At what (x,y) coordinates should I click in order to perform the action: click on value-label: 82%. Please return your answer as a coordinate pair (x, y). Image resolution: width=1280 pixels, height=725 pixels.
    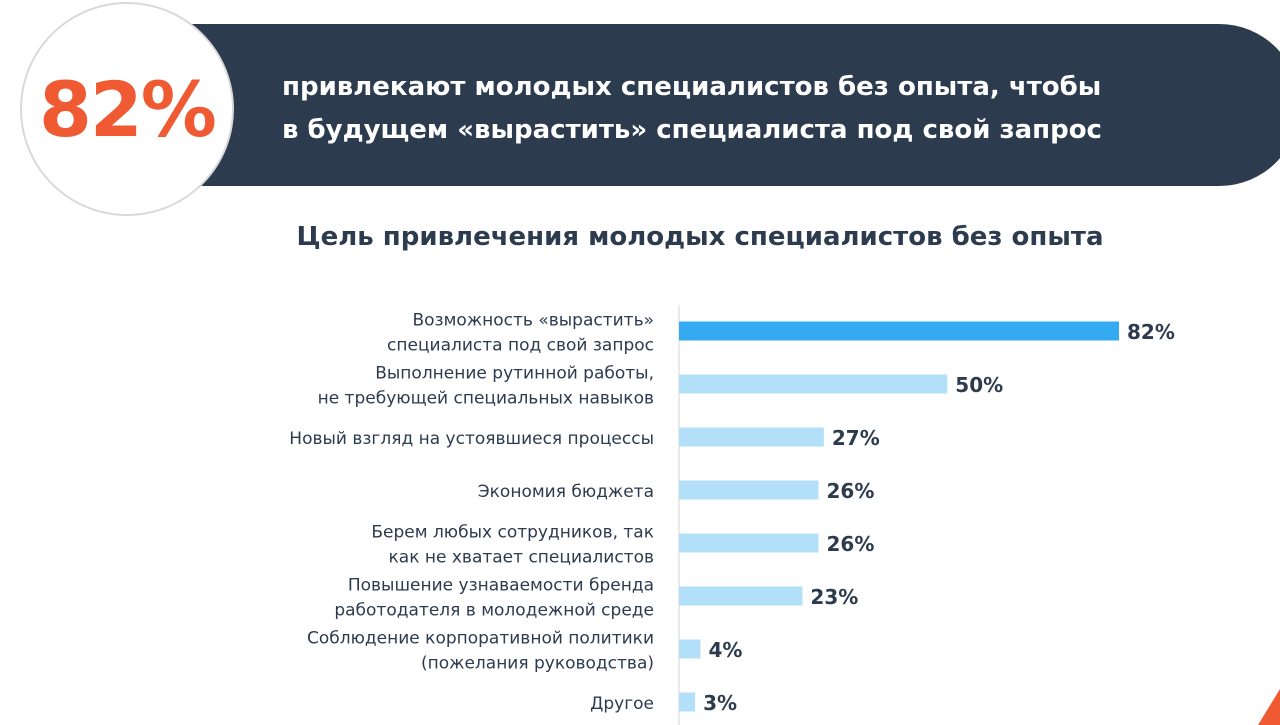
    Looking at the image, I should click on (1151, 332).